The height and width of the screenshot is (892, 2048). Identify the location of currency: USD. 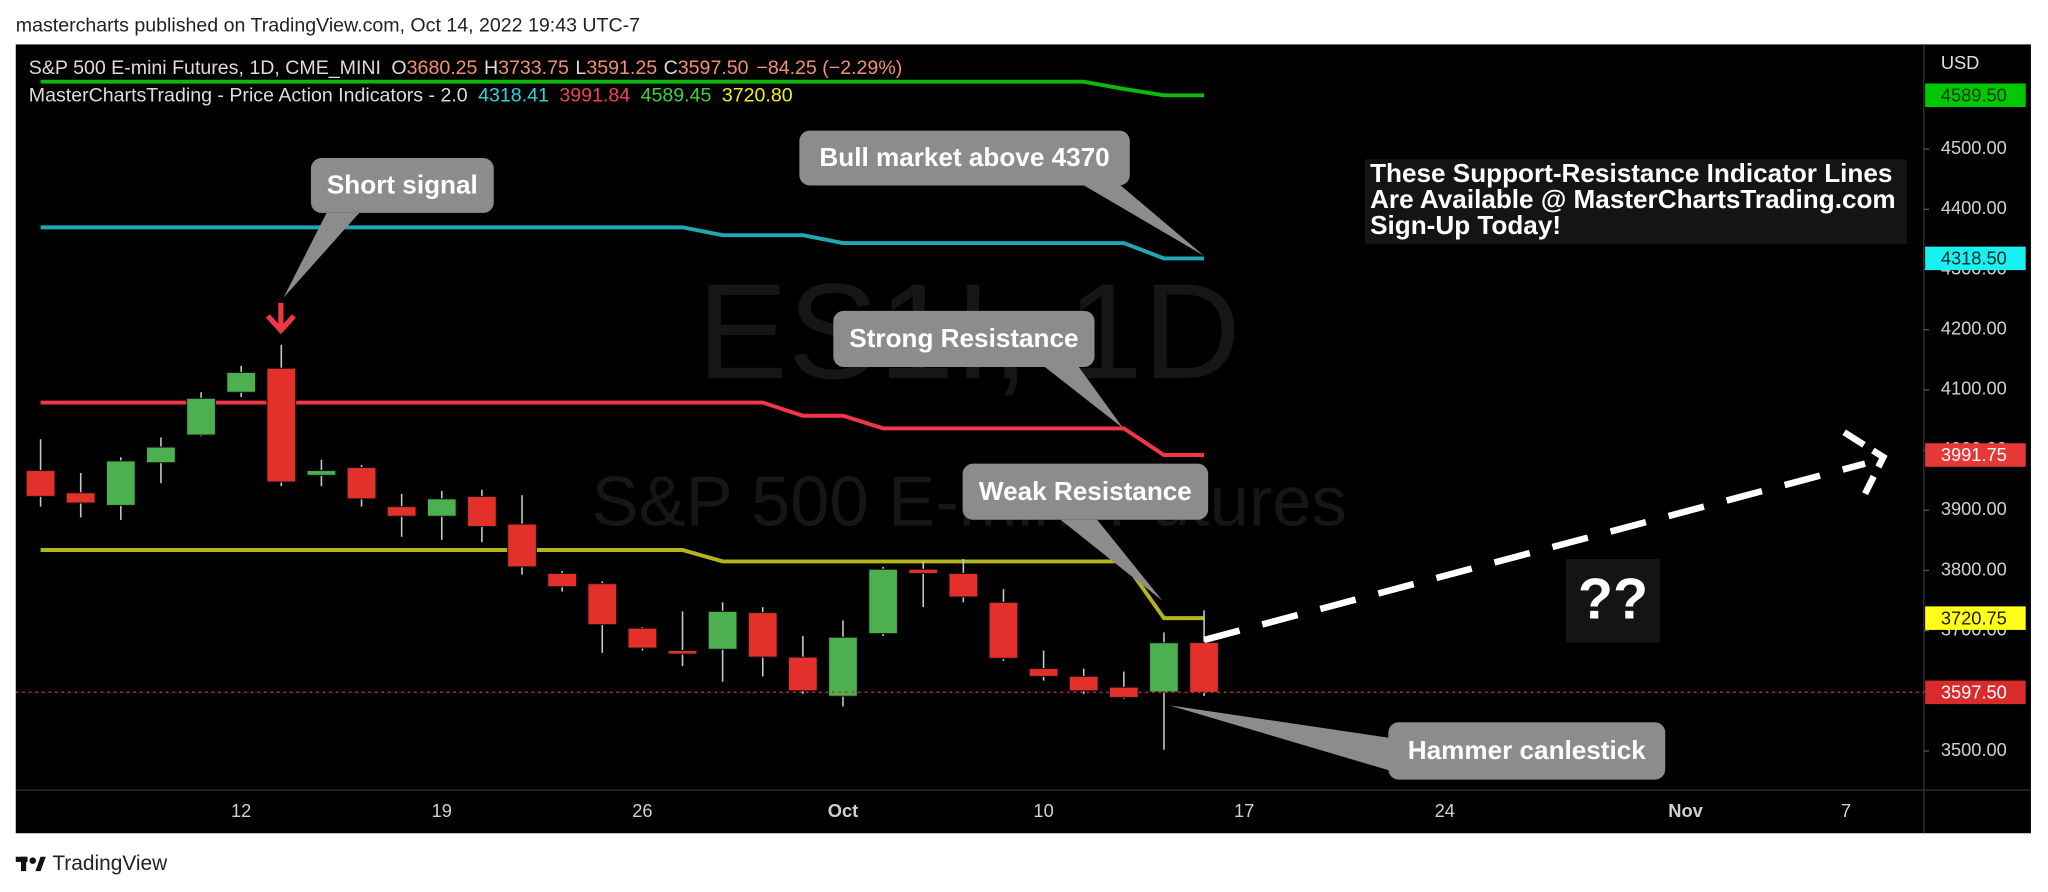
(1960, 62).